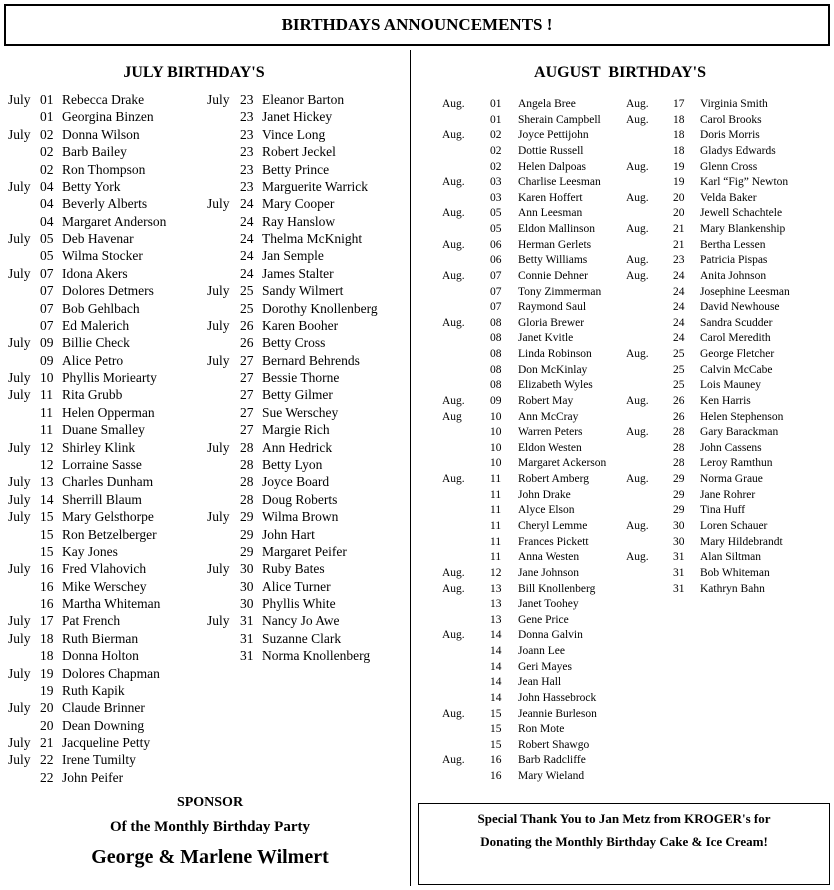 This screenshot has width=834, height=890. What do you see at coordinates (733, 244) in the screenshot?
I see `birthday-name: Bertha Lessen` at bounding box center [733, 244].